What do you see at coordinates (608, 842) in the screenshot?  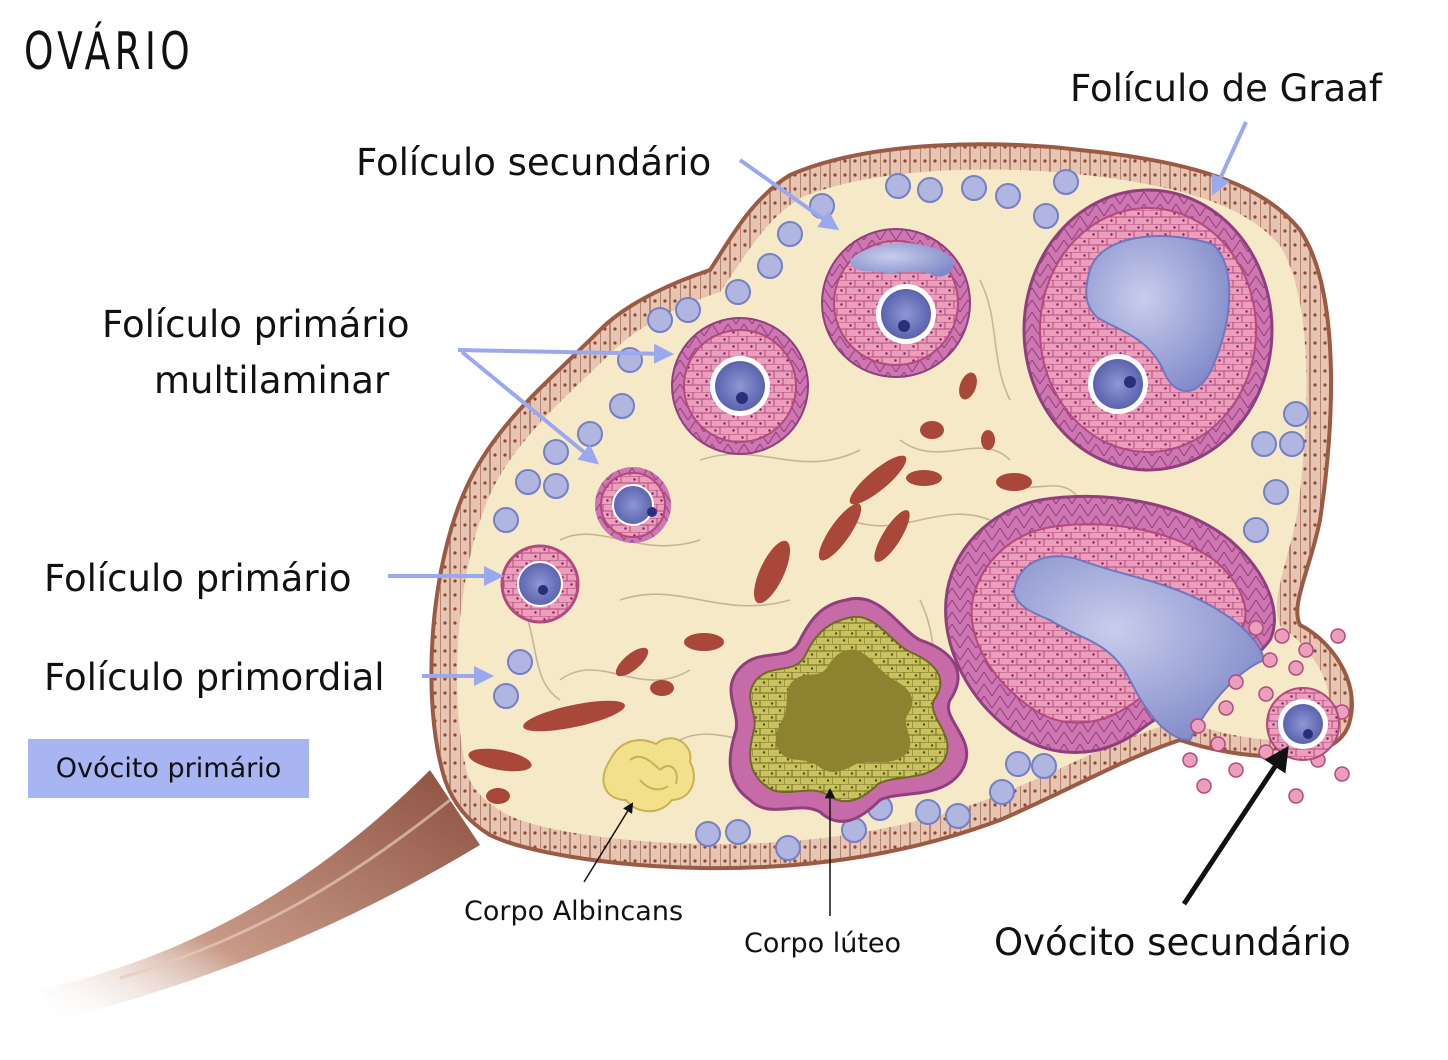 I see `arrow-corpo-albincans` at bounding box center [608, 842].